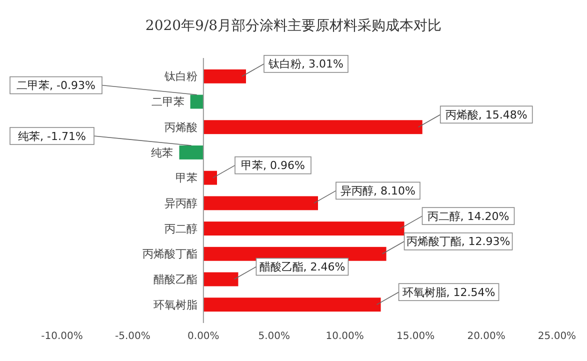 The height and width of the screenshot is (361, 587). What do you see at coordinates (449, 292) in the screenshot?
I see `data-label: 环氧树脂, 12.54%` at bounding box center [449, 292].